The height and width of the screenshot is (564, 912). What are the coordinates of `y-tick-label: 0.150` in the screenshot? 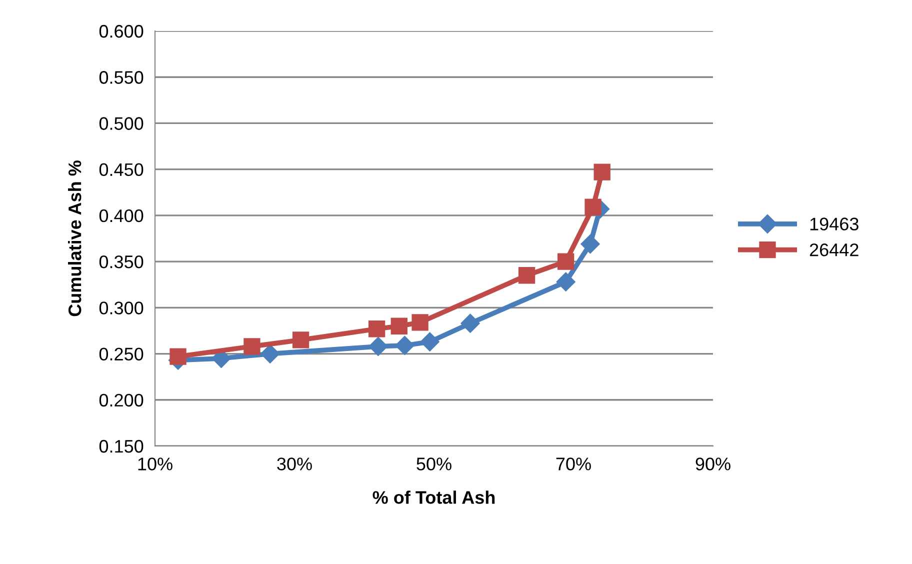 It's located at (121, 446).